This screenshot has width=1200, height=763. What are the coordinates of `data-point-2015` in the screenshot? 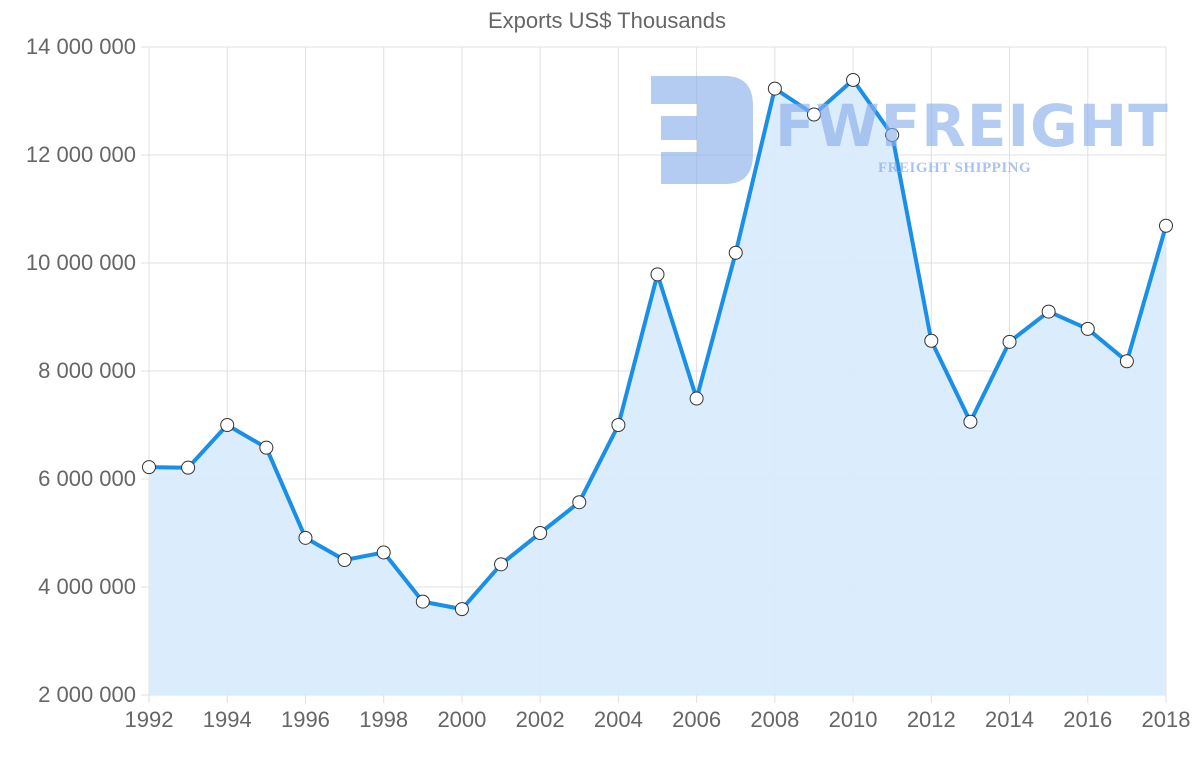 It's located at (1048, 311).